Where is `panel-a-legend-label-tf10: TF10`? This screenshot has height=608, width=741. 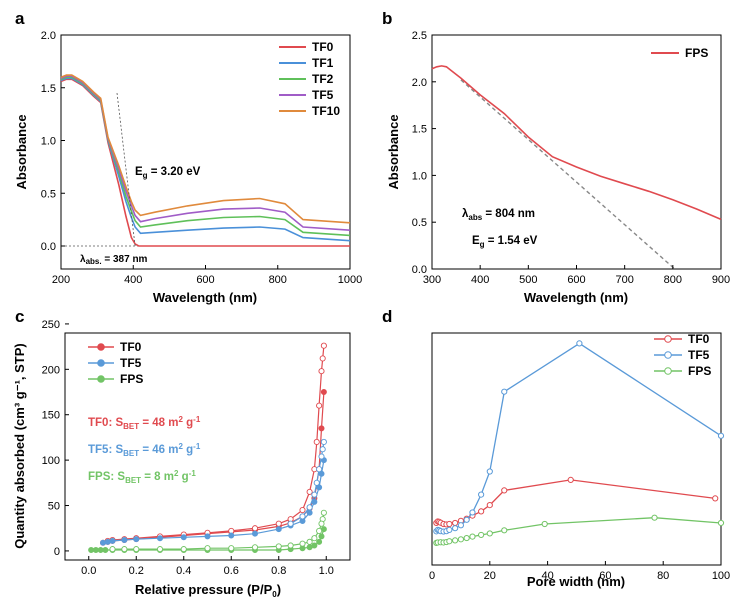 panel-a-legend-label-tf10: TF10 is located at coordinates (326, 111).